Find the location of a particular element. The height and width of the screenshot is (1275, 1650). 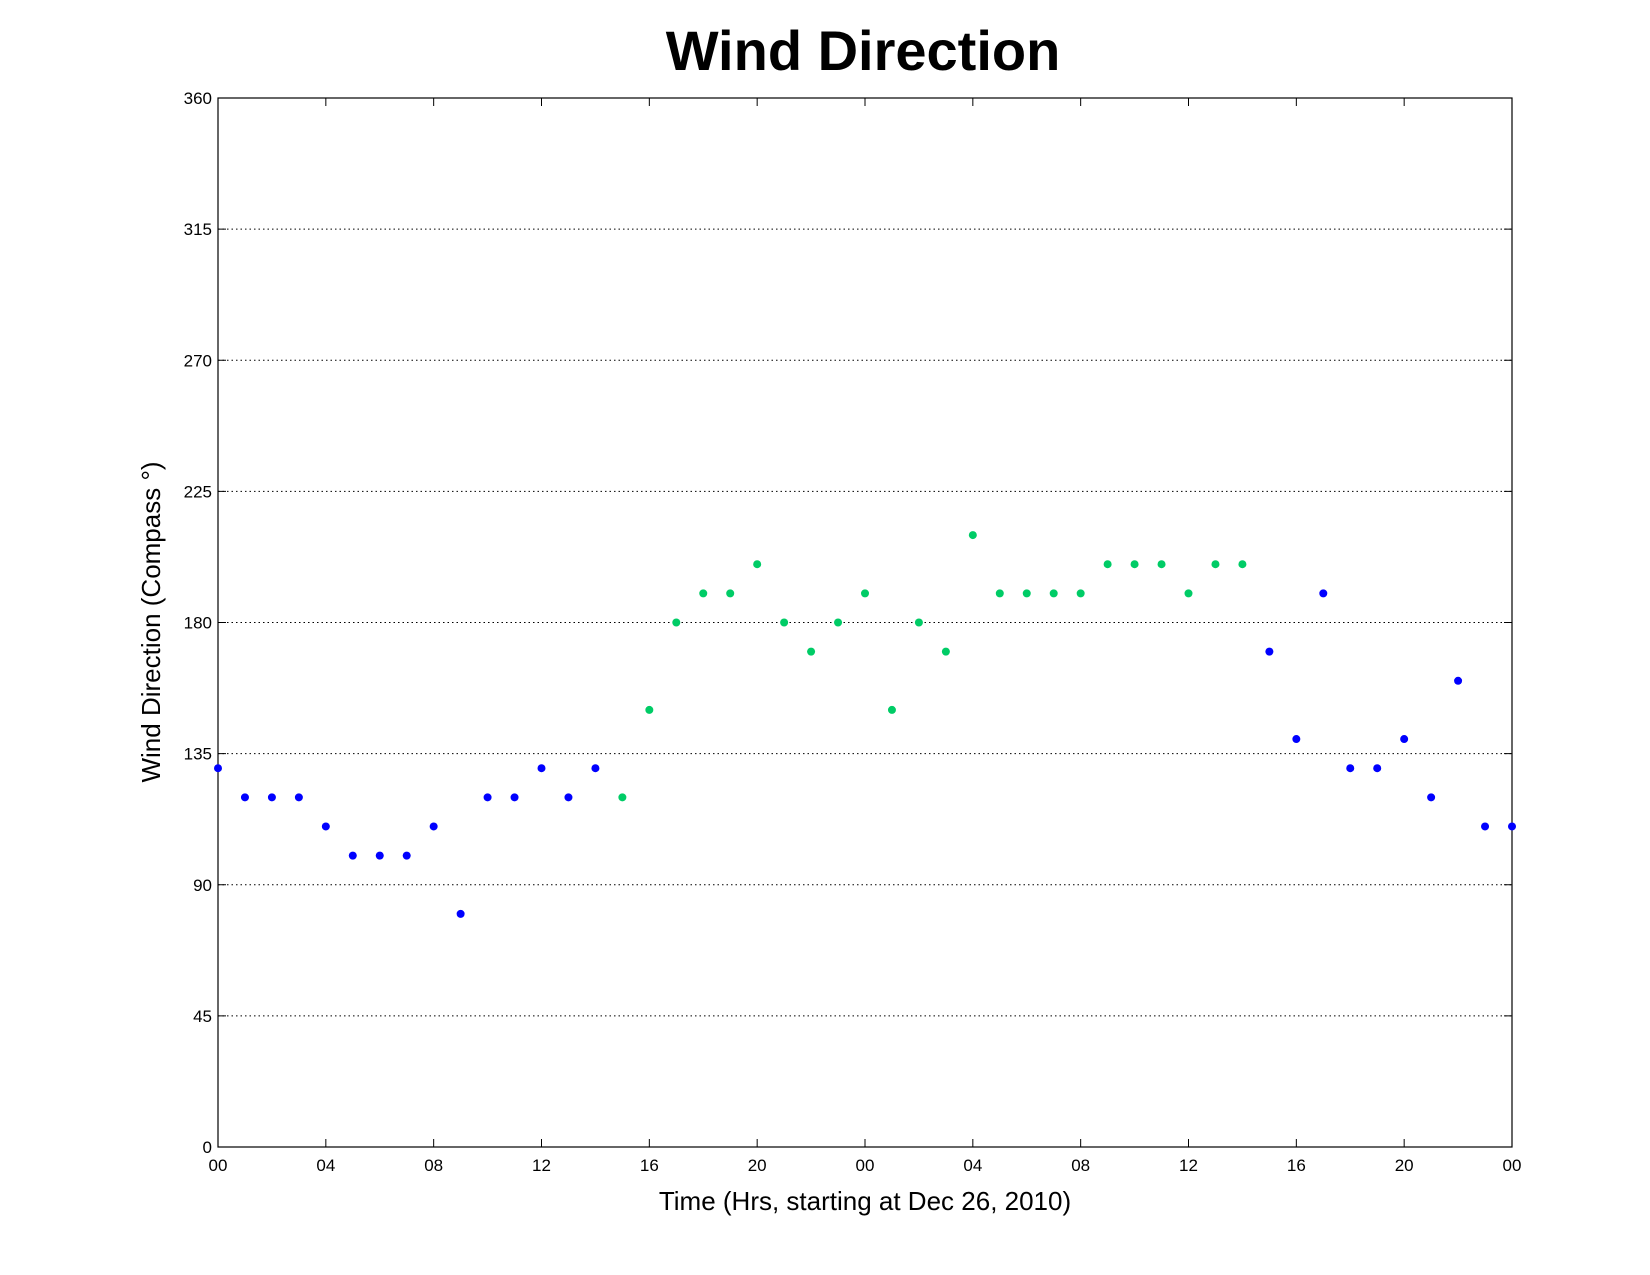

y-tick-label: 225 is located at coordinates (198, 491).